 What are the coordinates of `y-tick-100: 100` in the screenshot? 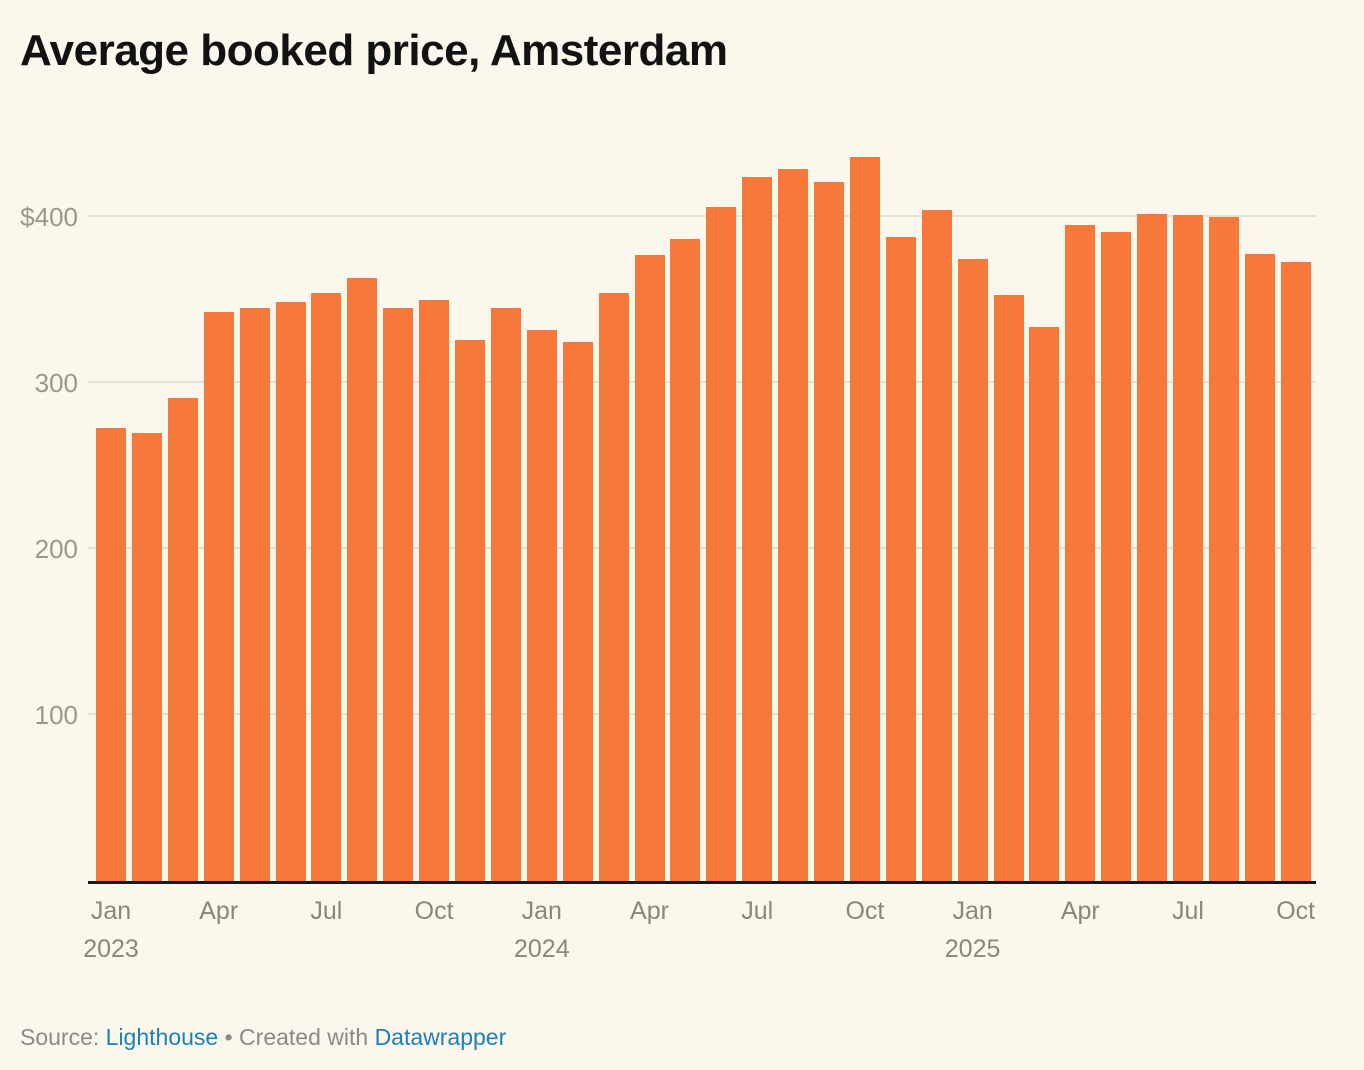 It's located at (56, 715).